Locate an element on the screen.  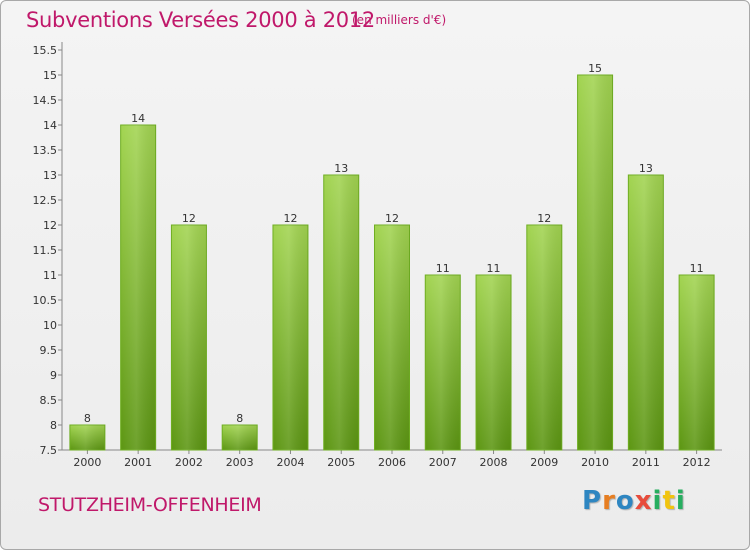
bar-value-label: 14 is located at coordinates (138, 118).